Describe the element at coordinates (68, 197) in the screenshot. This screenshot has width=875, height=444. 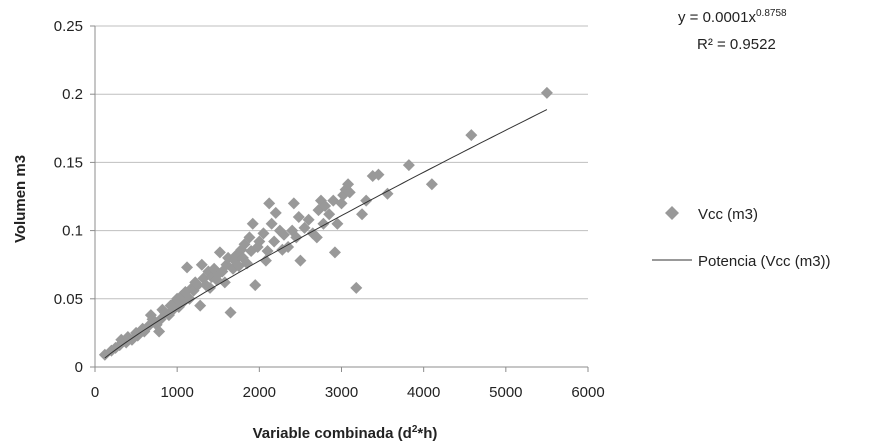
I see `y-tick-labels: 0 0.05 0.1 0.15 0.2 0.25` at that location.